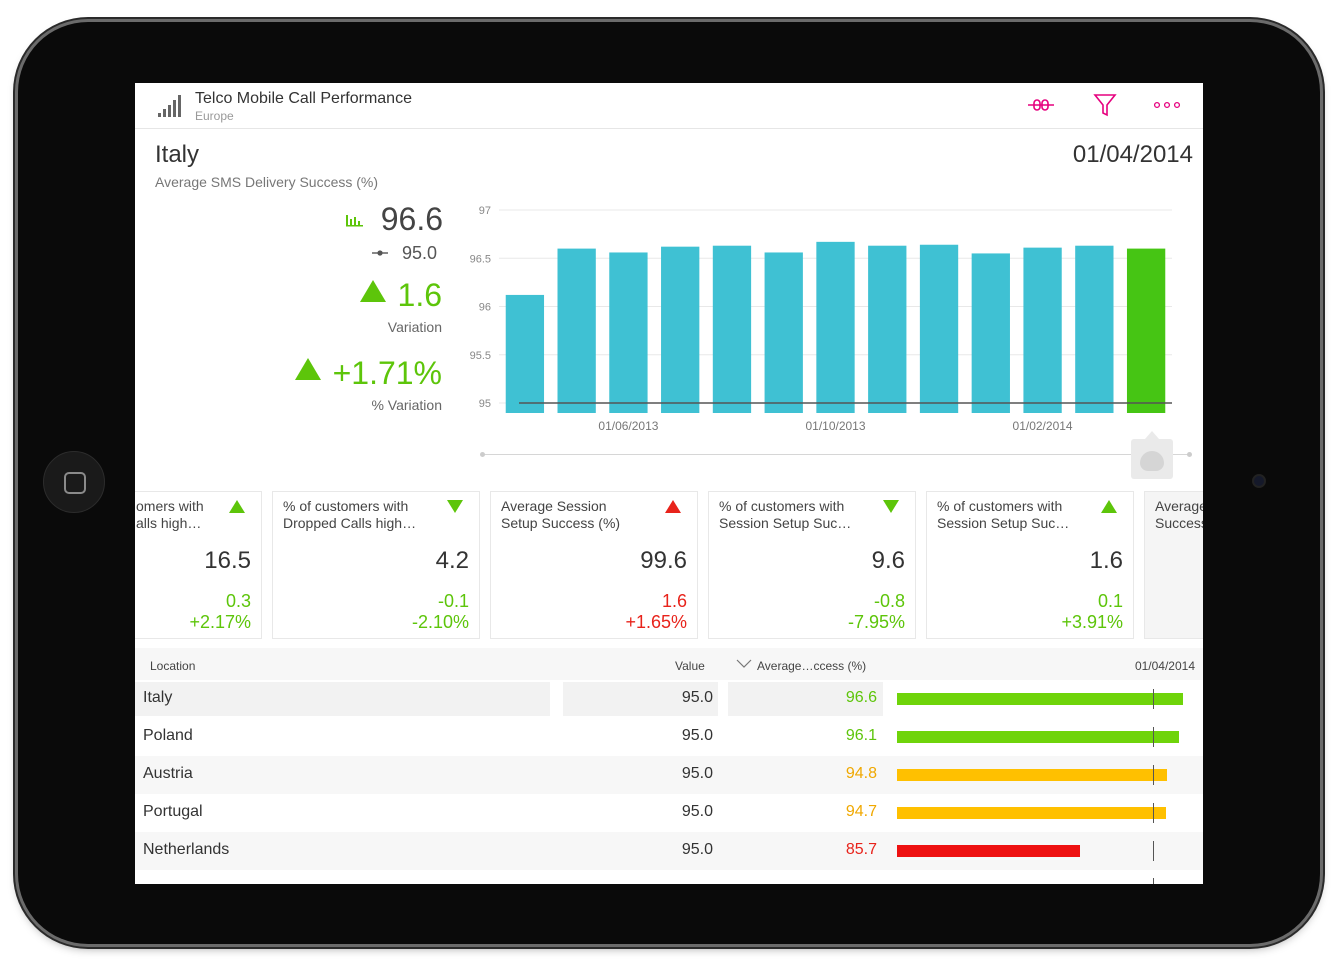 The width and height of the screenshot is (1343, 970). I want to click on app-subtitle: Europe, so click(214, 116).